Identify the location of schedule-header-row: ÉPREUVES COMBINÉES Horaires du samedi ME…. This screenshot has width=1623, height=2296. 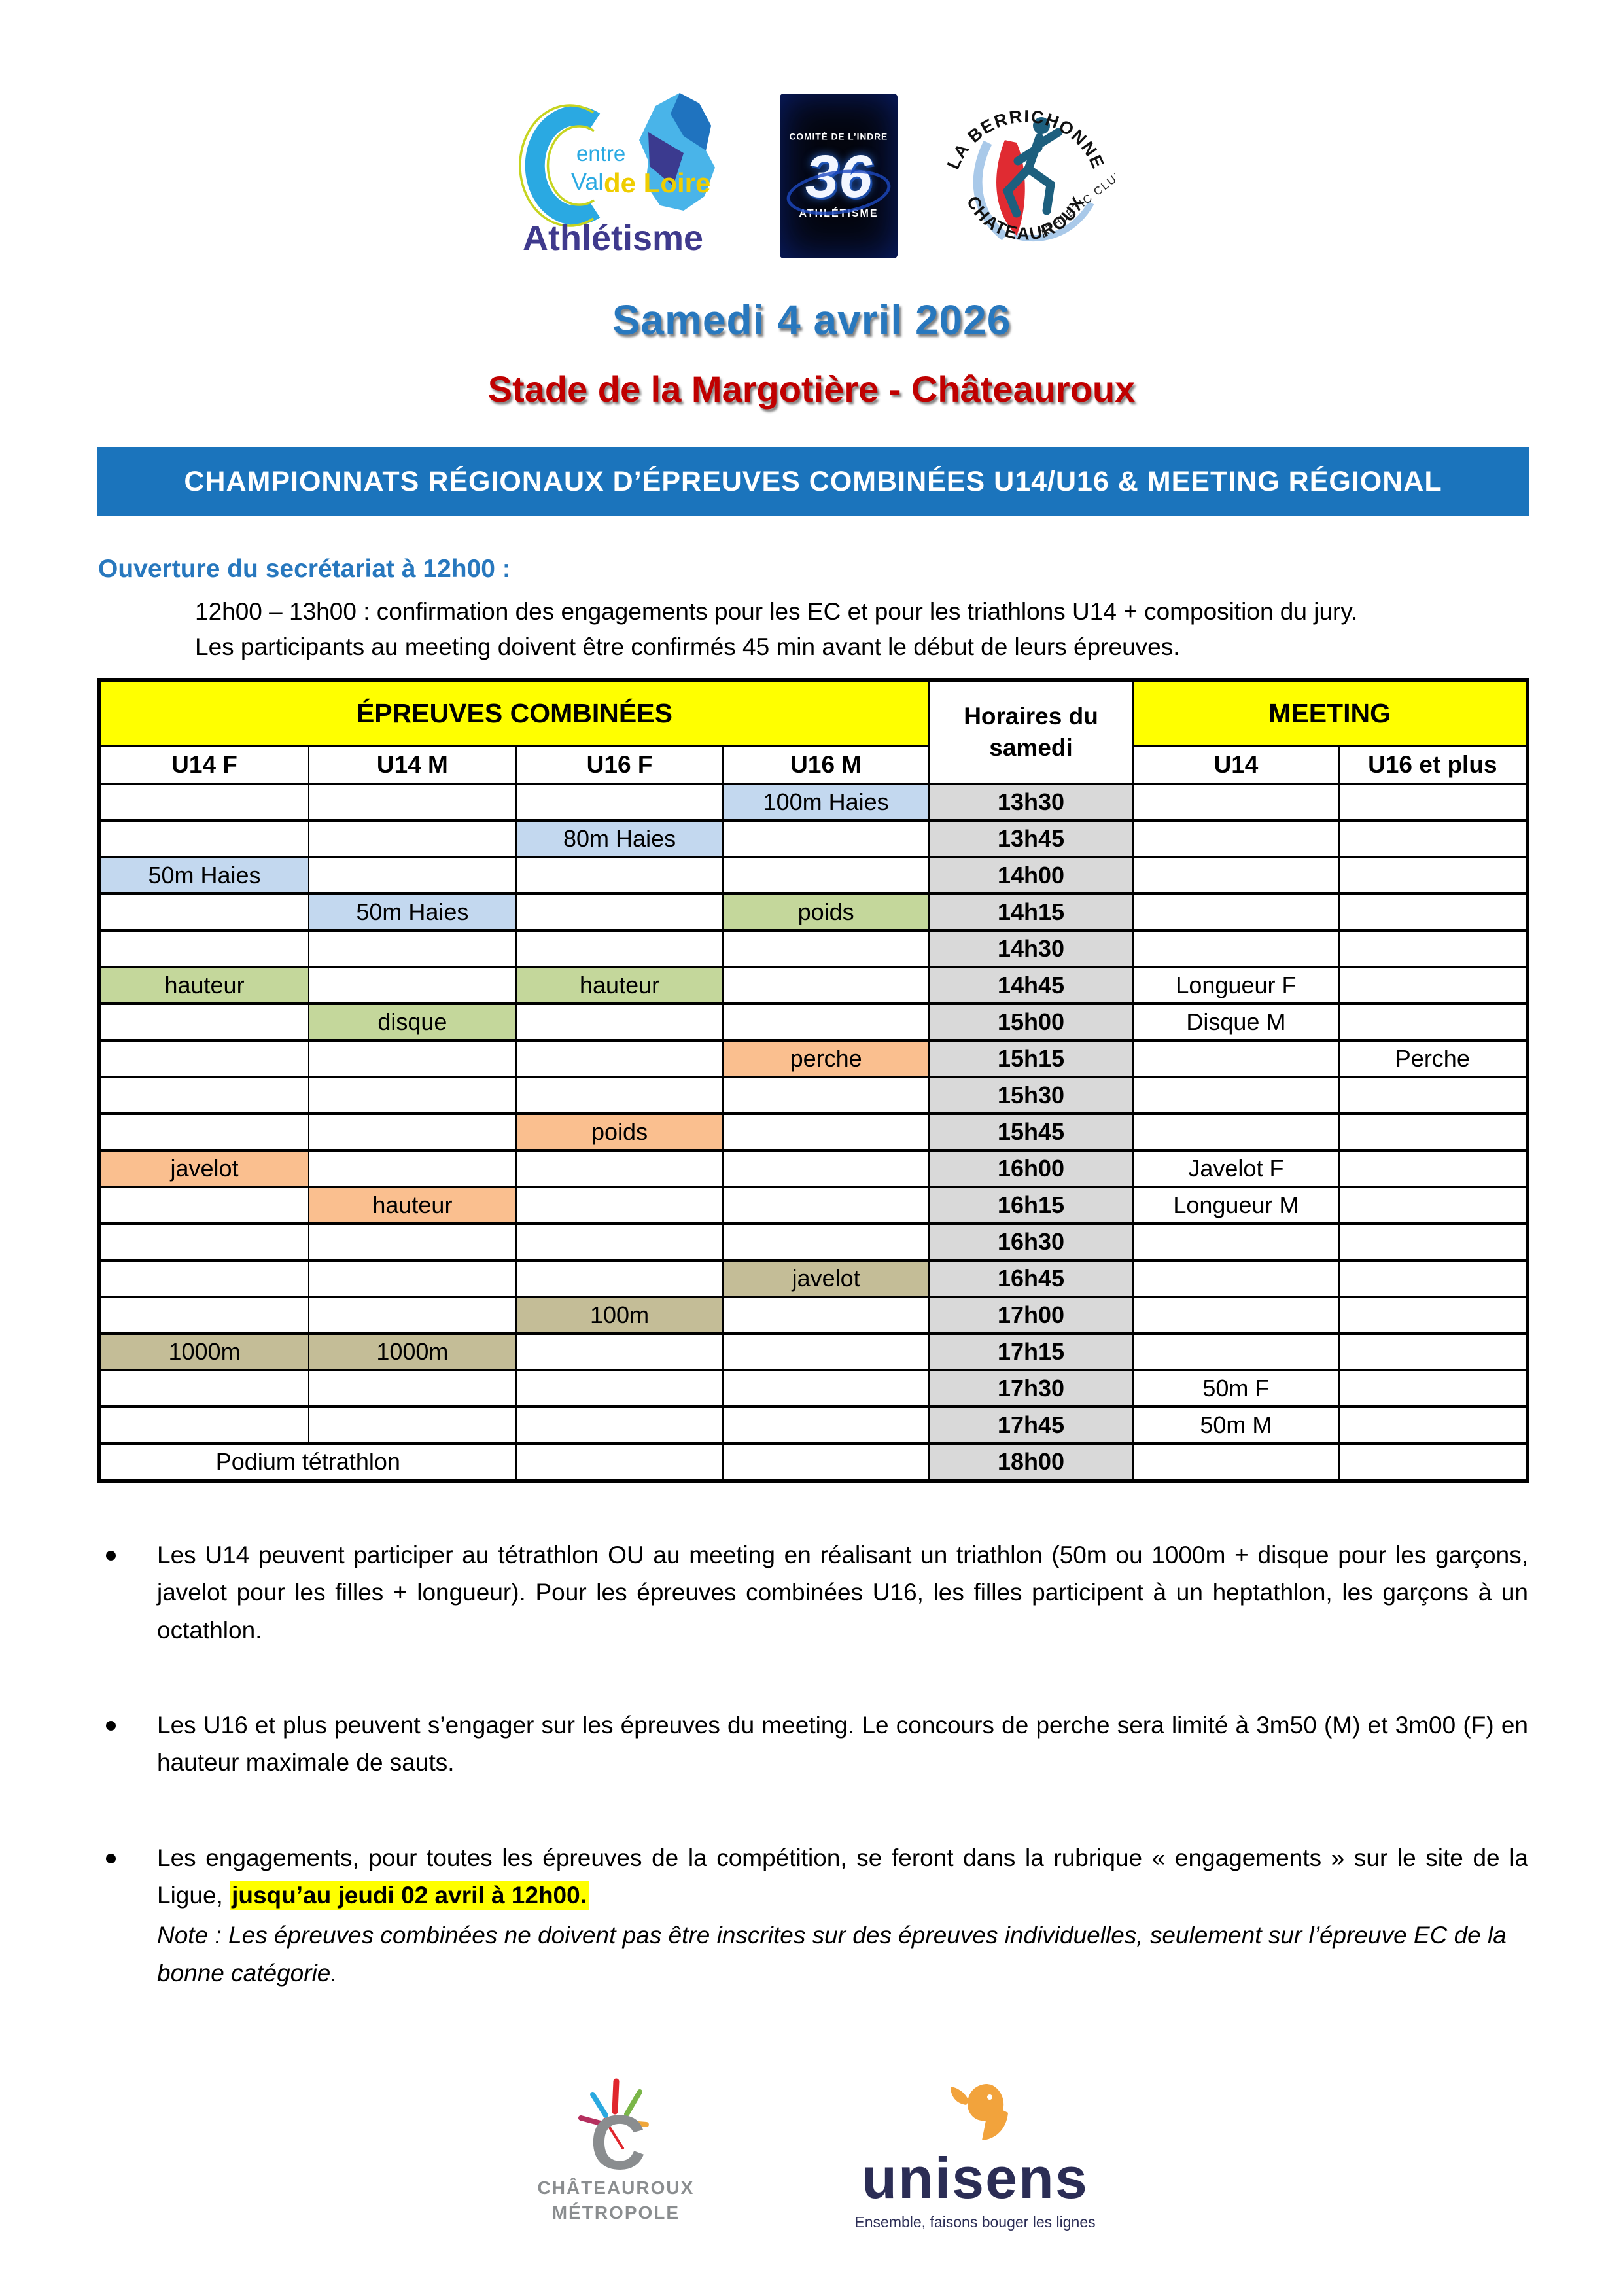
(813, 732).